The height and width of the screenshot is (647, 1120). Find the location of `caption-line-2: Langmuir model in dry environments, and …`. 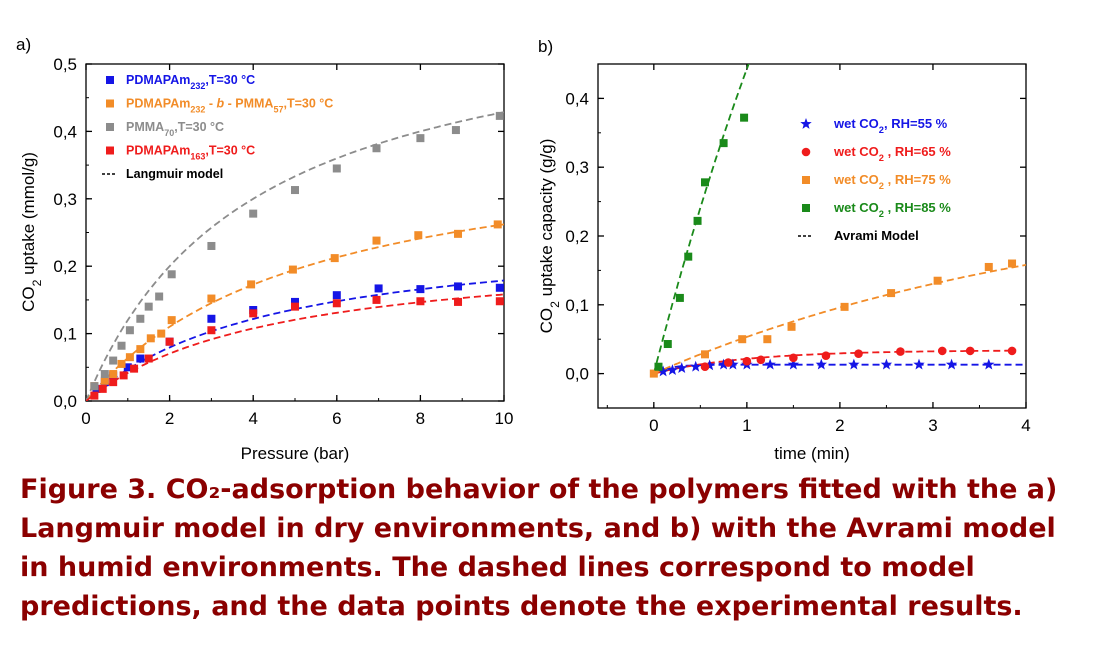

caption-line-2: Langmuir model in dry environments, and … is located at coordinates (538, 528).